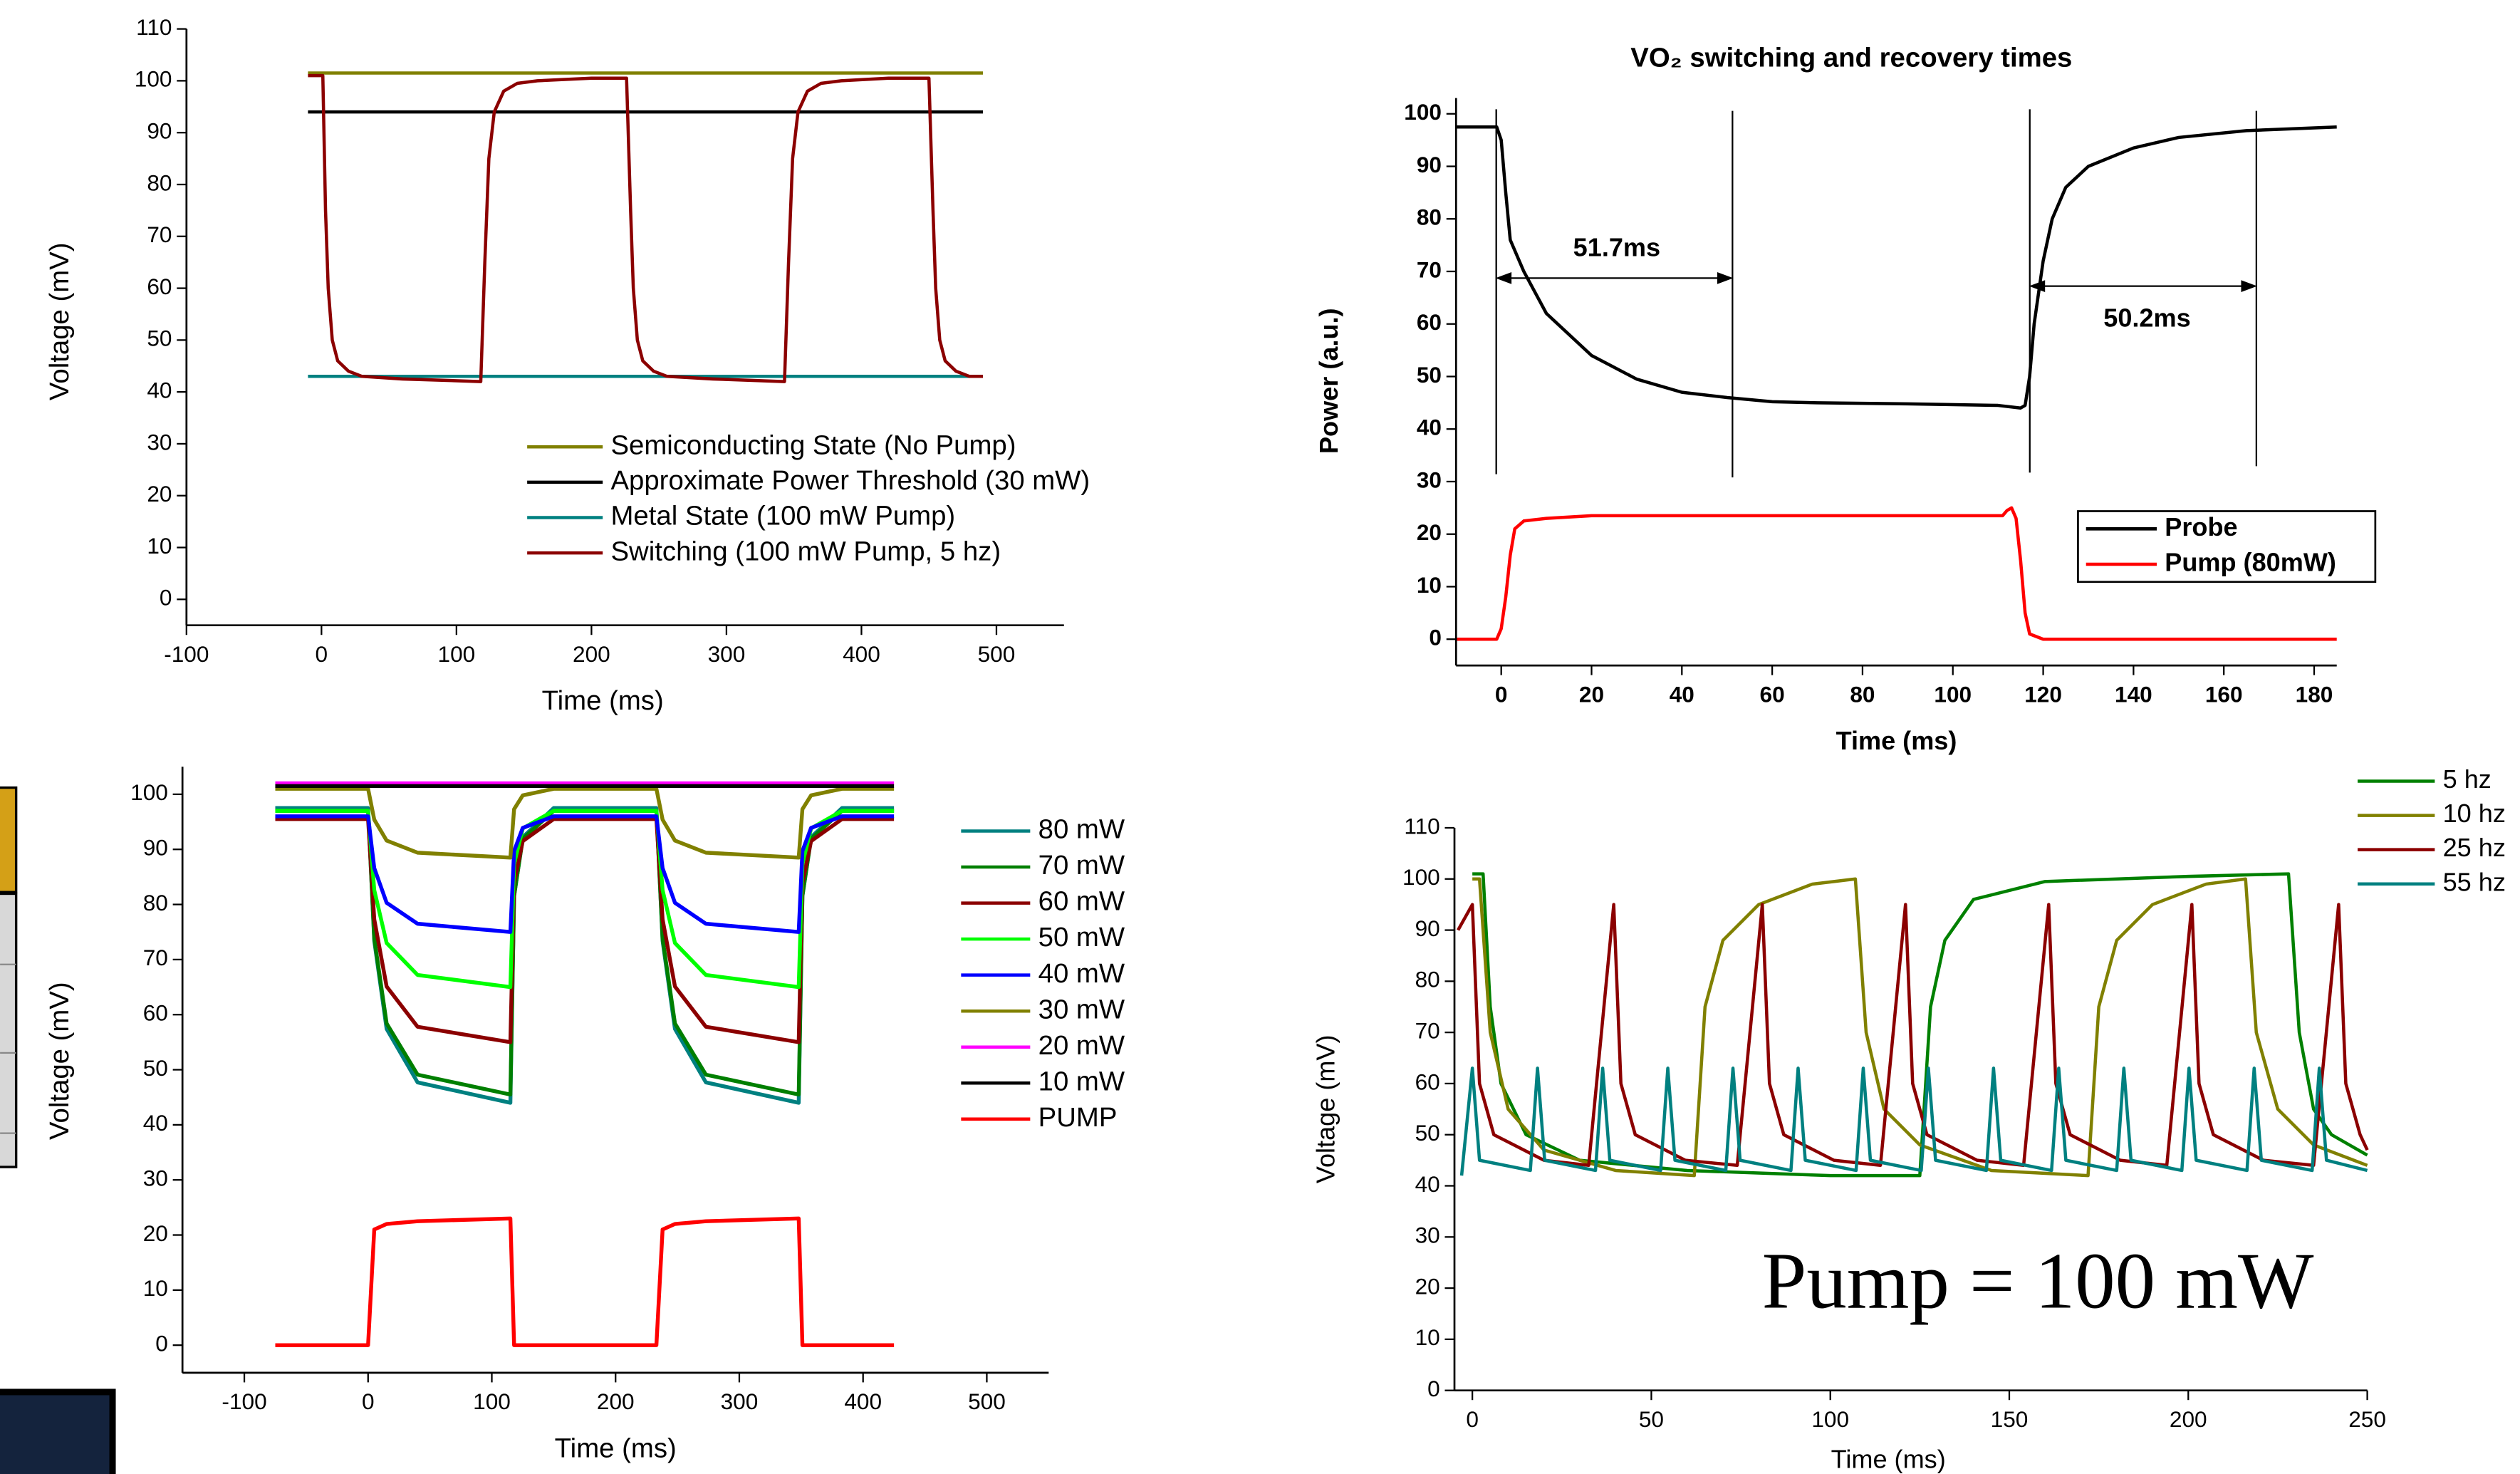 Image resolution: width=2520 pixels, height=1474 pixels. What do you see at coordinates (1325, 1109) in the screenshot?
I see `y-axis-label: Voltage (mV)` at bounding box center [1325, 1109].